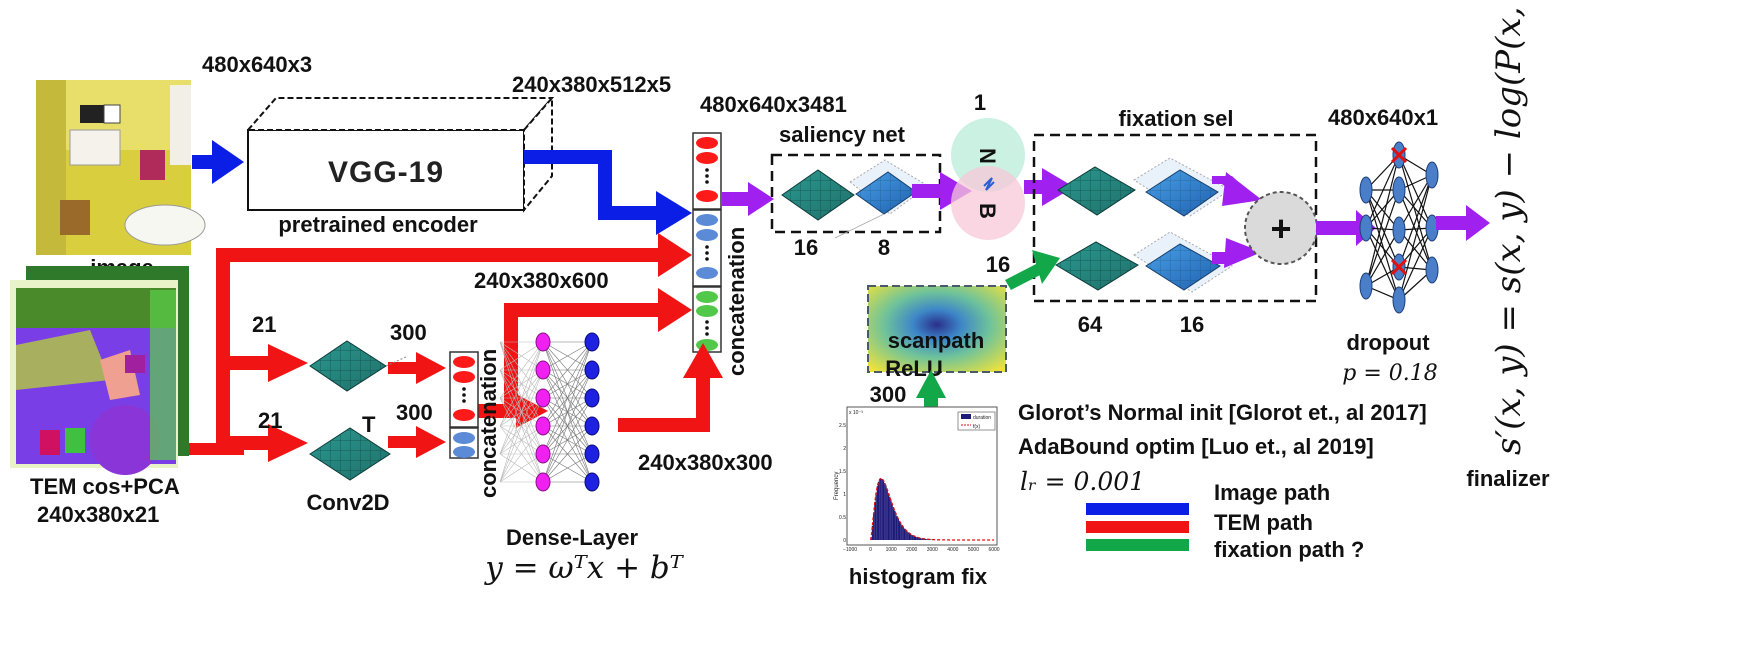 This screenshot has height=658, width=1749. I want to click on histogram-y-tick: 1, so click(844, 495).